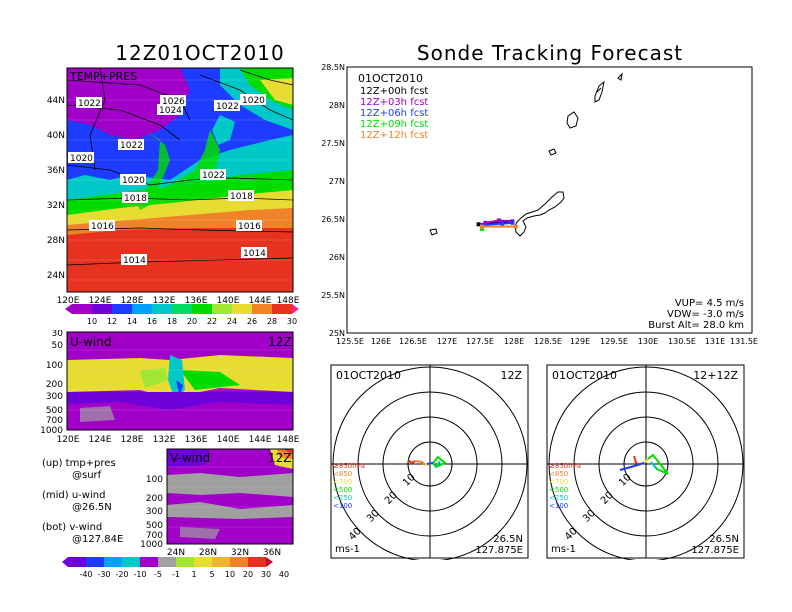 This screenshot has width=792, height=612. I want to click on svg-text: 131.5E, so click(744, 341).